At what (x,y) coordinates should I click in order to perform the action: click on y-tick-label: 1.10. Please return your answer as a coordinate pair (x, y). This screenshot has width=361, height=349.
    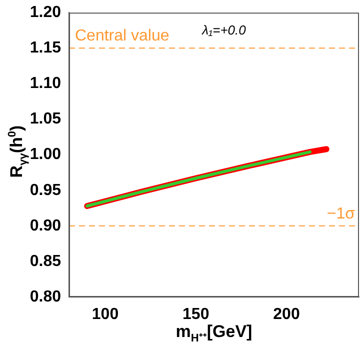
    Looking at the image, I should click on (46, 83).